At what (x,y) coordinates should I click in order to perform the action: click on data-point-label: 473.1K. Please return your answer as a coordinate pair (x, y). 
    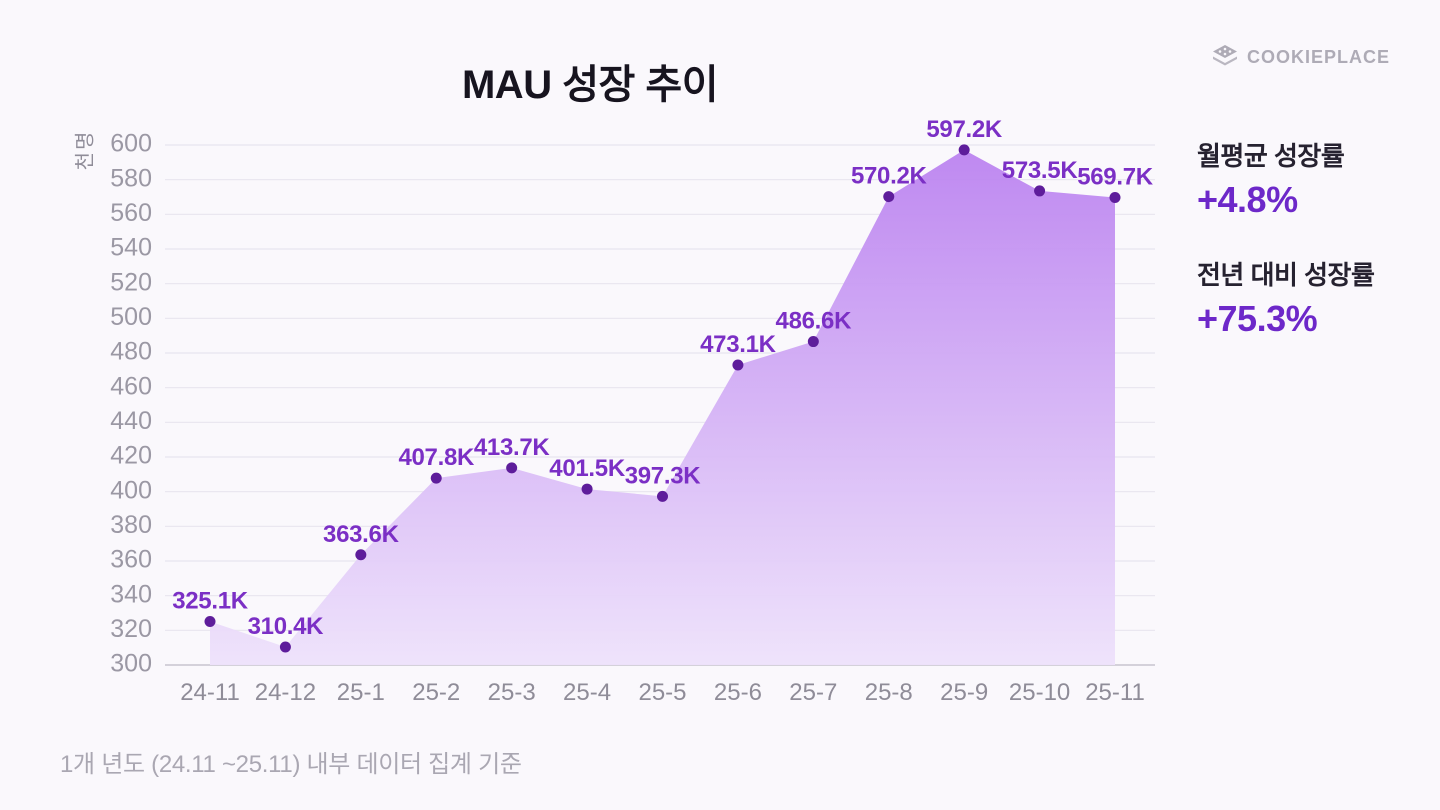
    Looking at the image, I should click on (738, 344).